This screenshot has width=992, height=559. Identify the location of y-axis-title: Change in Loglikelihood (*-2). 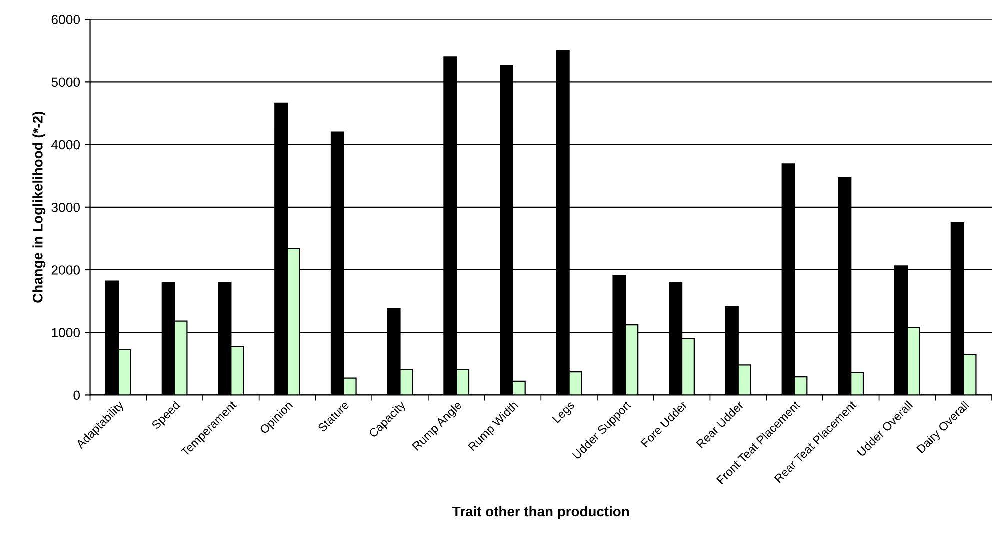
(39, 207).